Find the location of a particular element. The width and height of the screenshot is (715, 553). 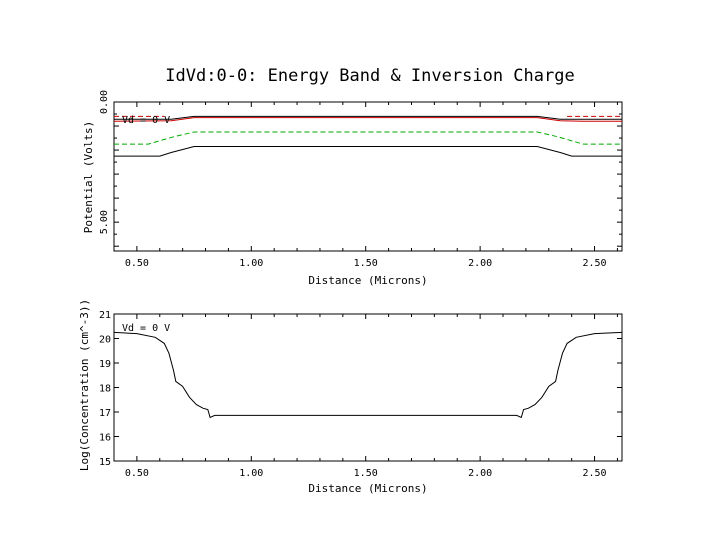

y-tick-label: 19 is located at coordinates (105, 364).